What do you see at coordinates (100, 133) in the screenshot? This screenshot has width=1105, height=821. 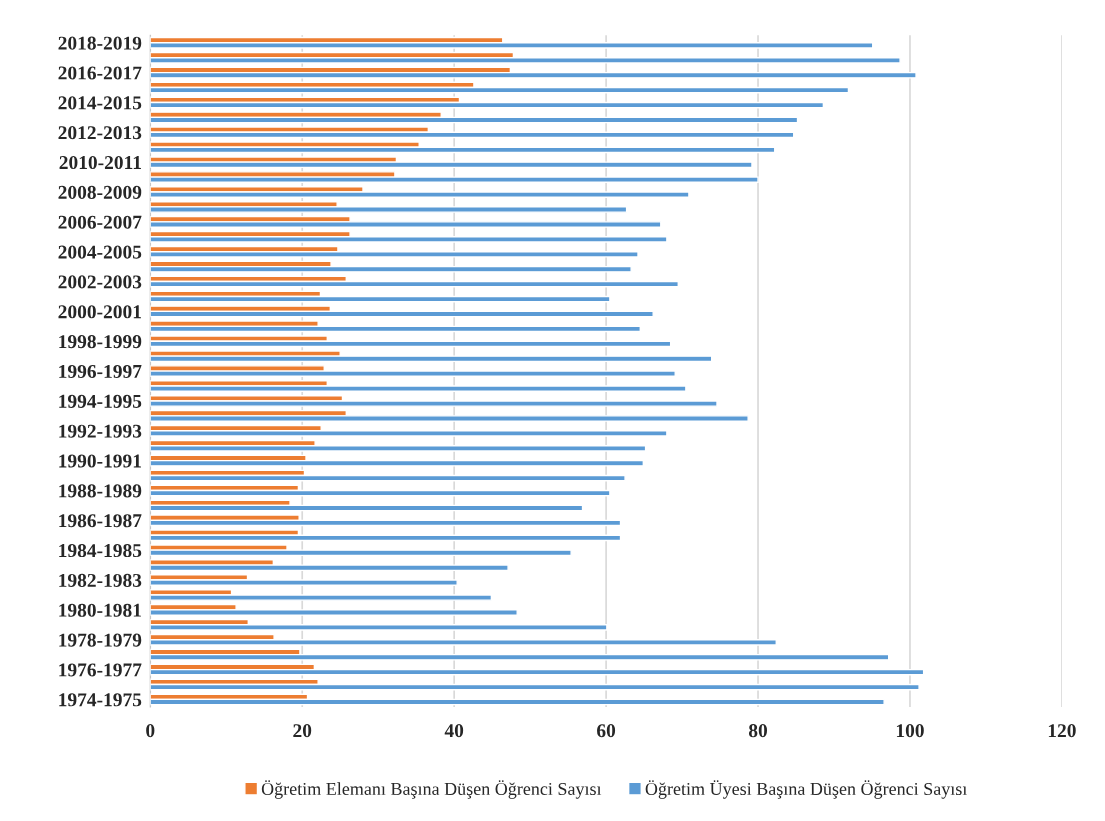 I see `y-tick-label: 2012-2013` at bounding box center [100, 133].